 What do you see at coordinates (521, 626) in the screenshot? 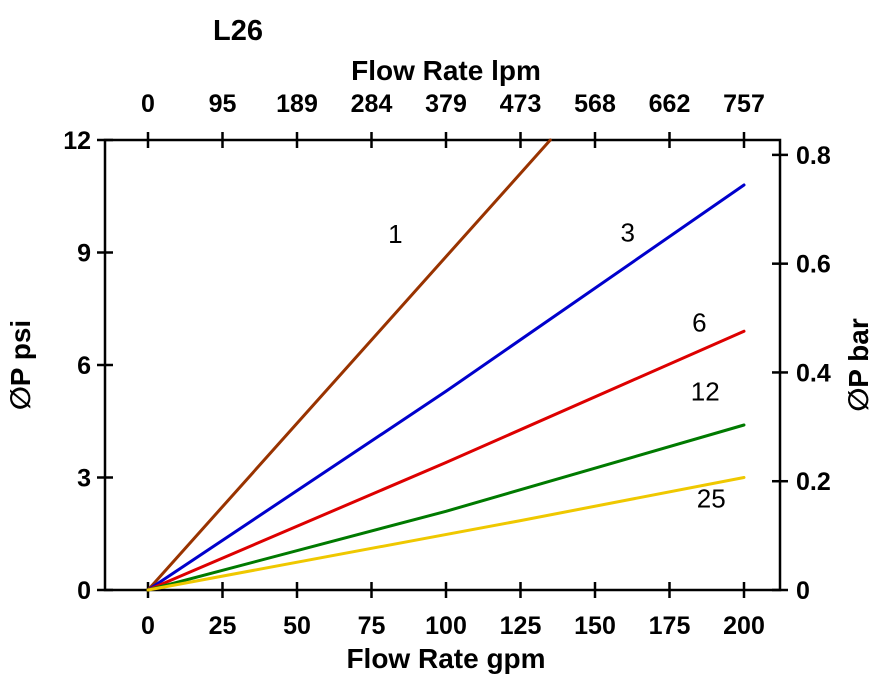
I see `x-tick-label: 125` at bounding box center [521, 626].